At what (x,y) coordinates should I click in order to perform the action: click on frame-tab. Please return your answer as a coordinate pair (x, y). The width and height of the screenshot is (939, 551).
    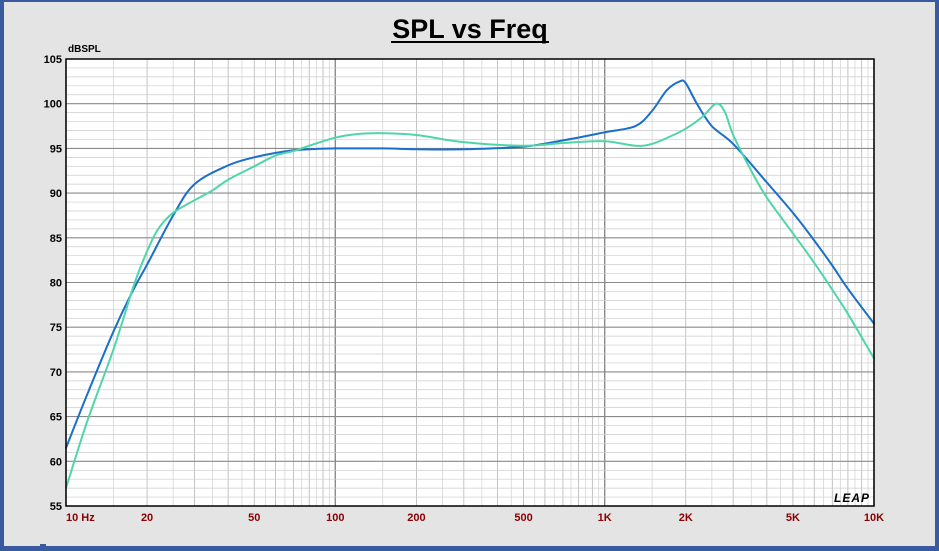
    Looking at the image, I should click on (43, 547).